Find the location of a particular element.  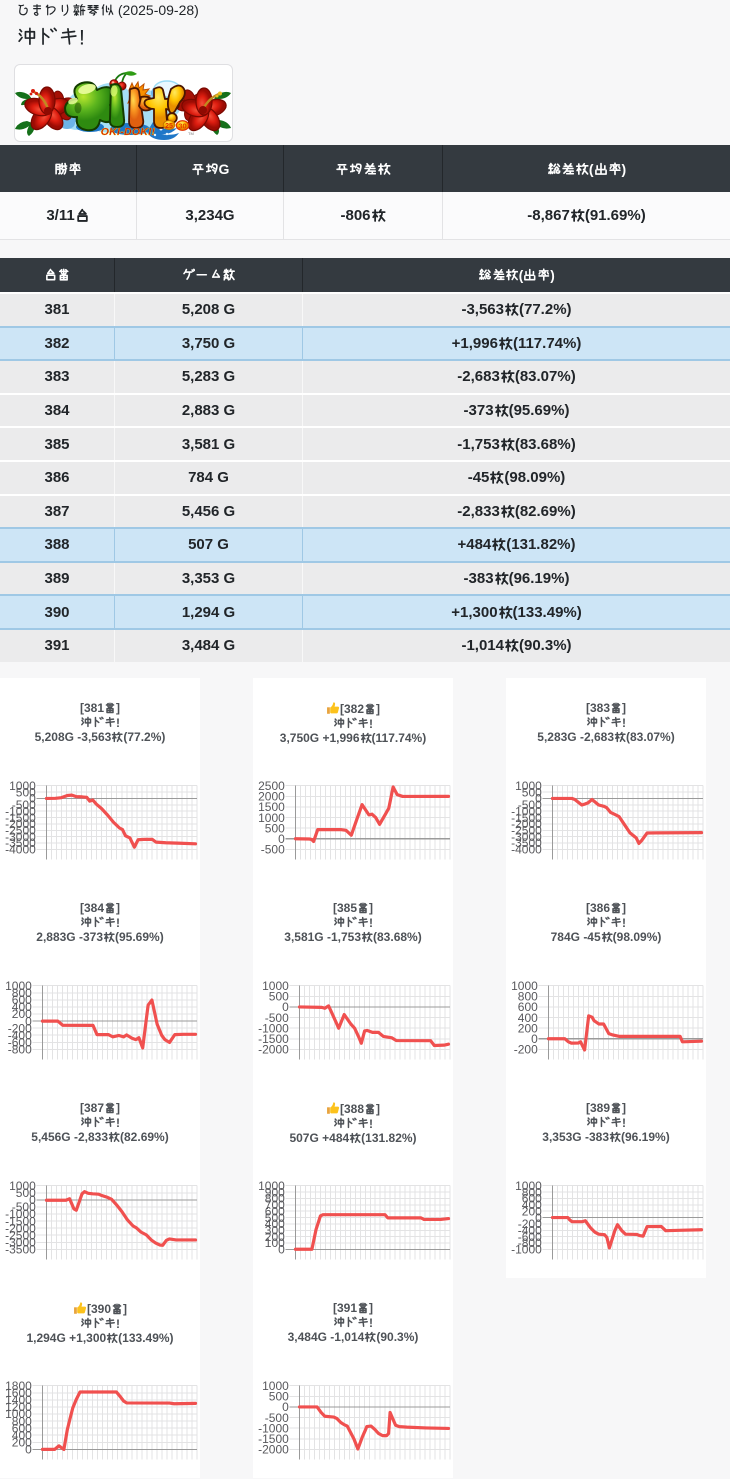

svg-text: 25 is located at coordinates (169, 126).